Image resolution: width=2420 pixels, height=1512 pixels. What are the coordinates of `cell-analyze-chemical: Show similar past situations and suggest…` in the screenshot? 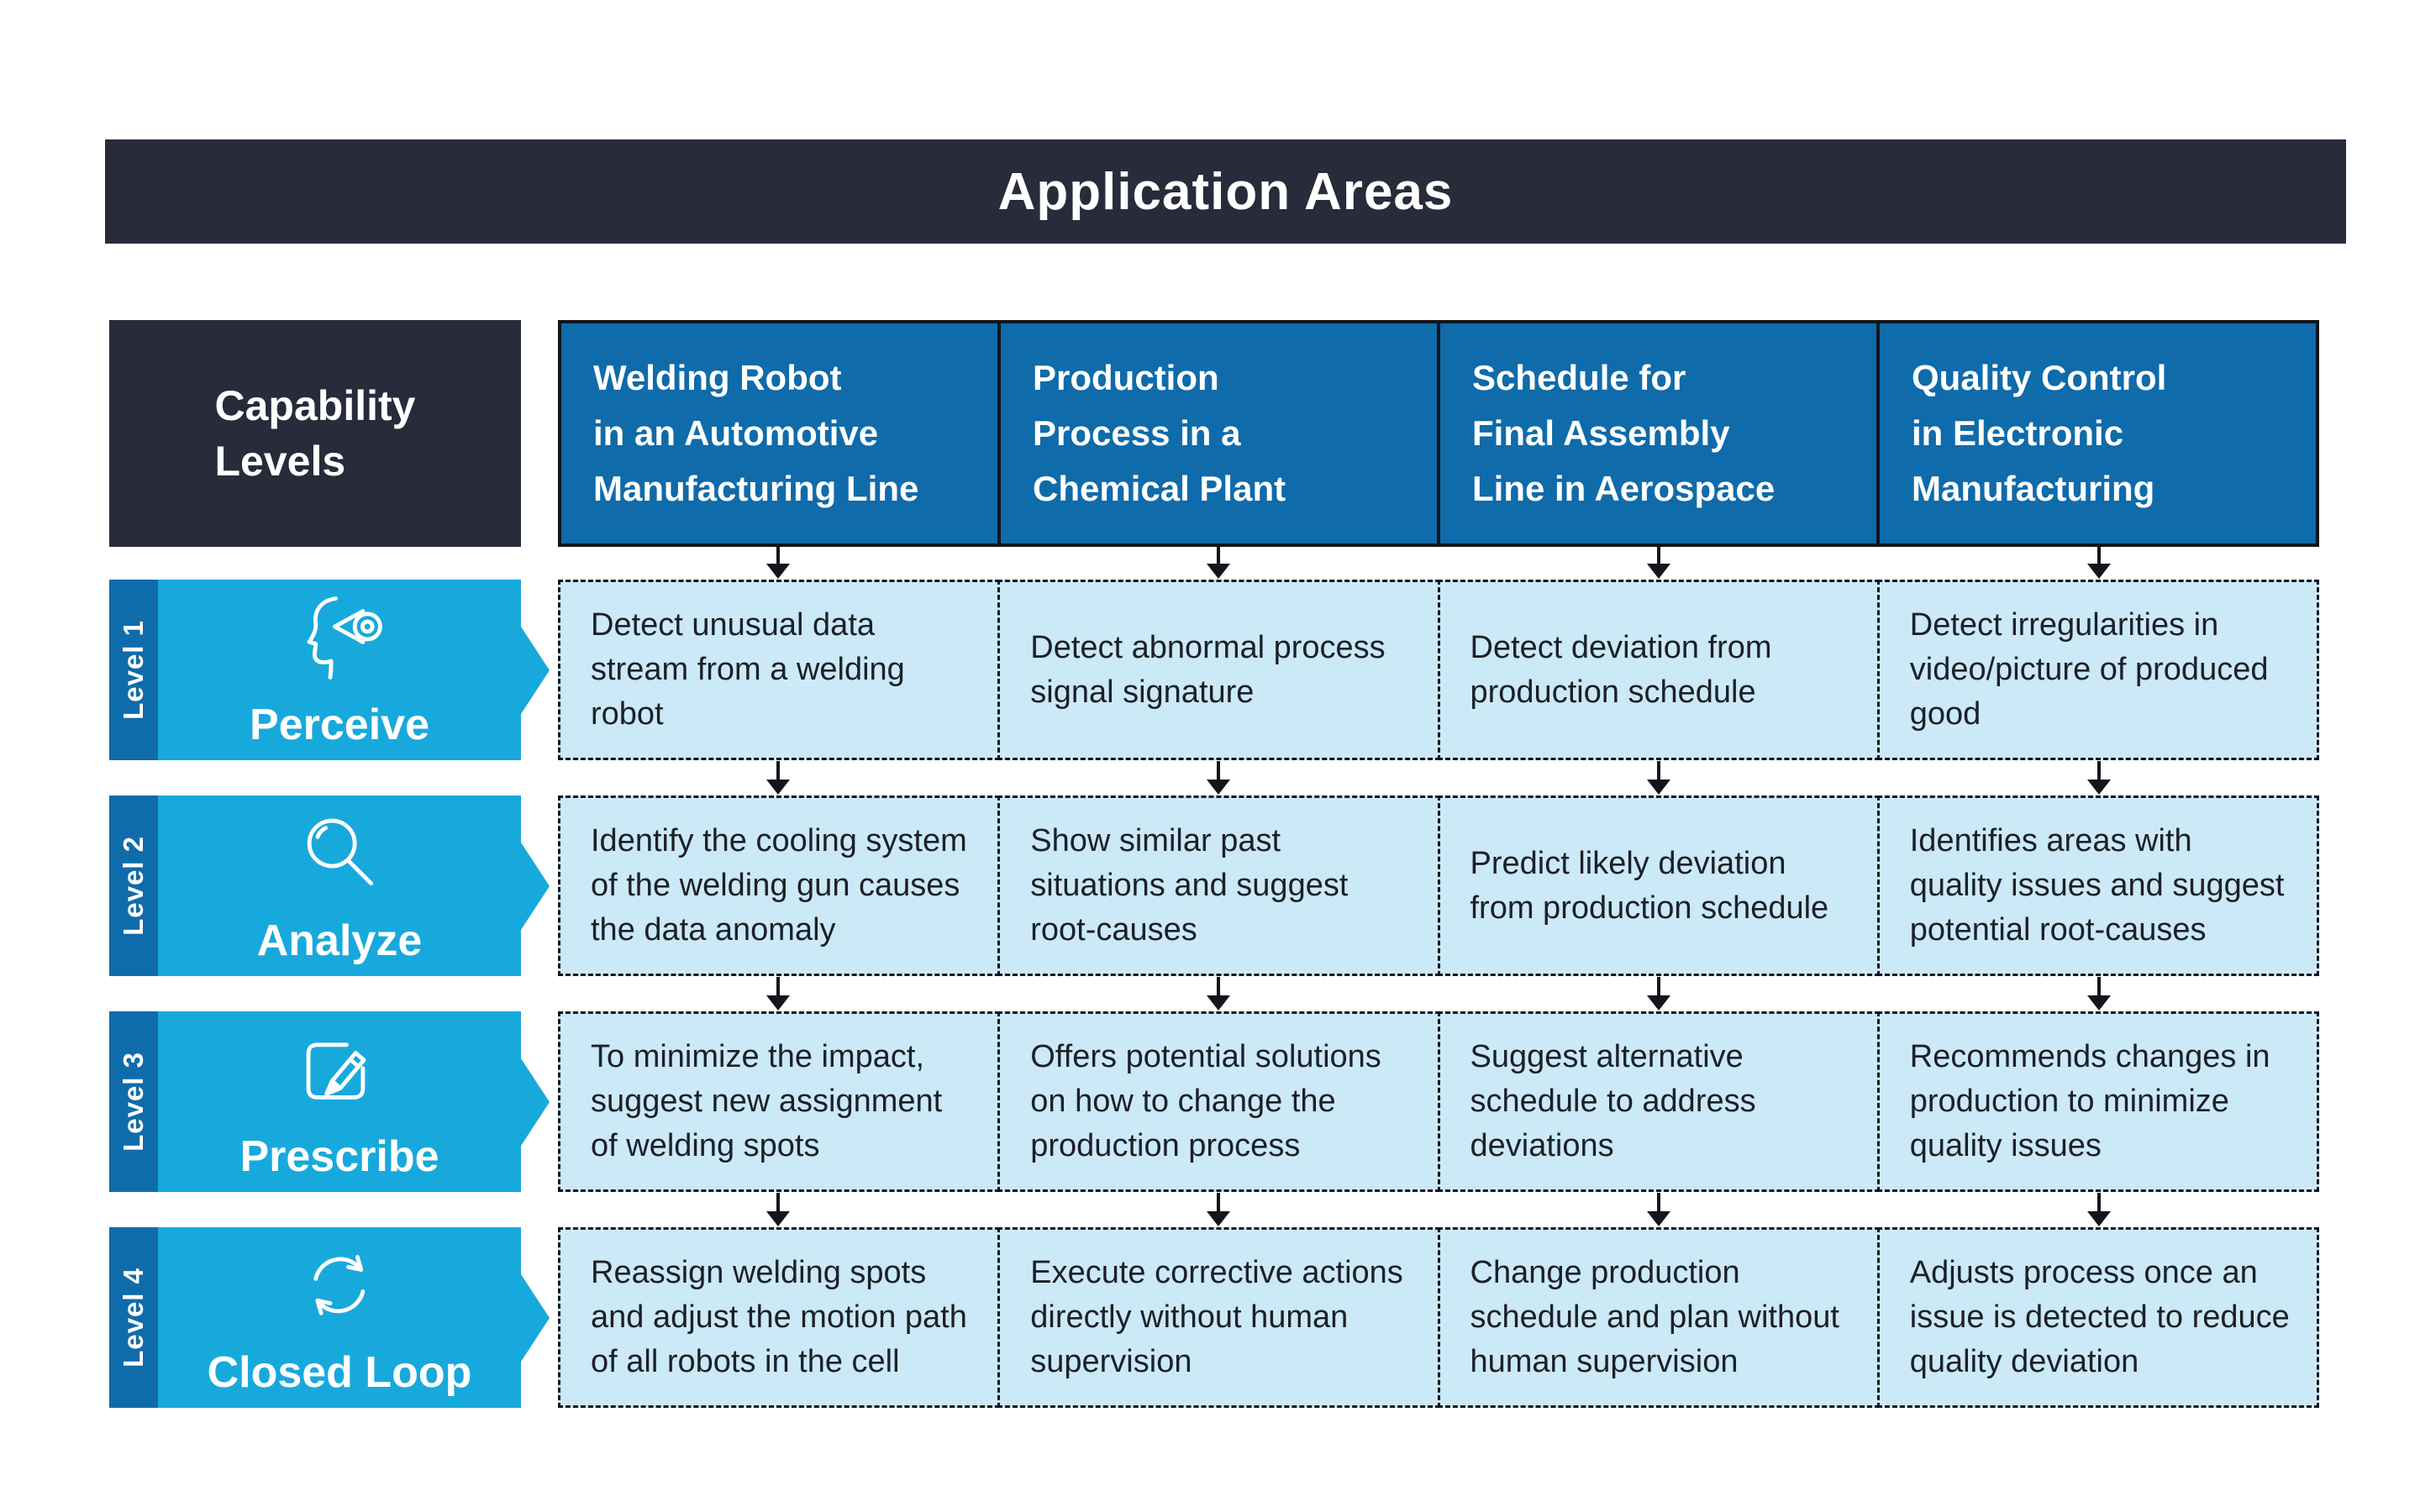 It's located at (1218, 885).